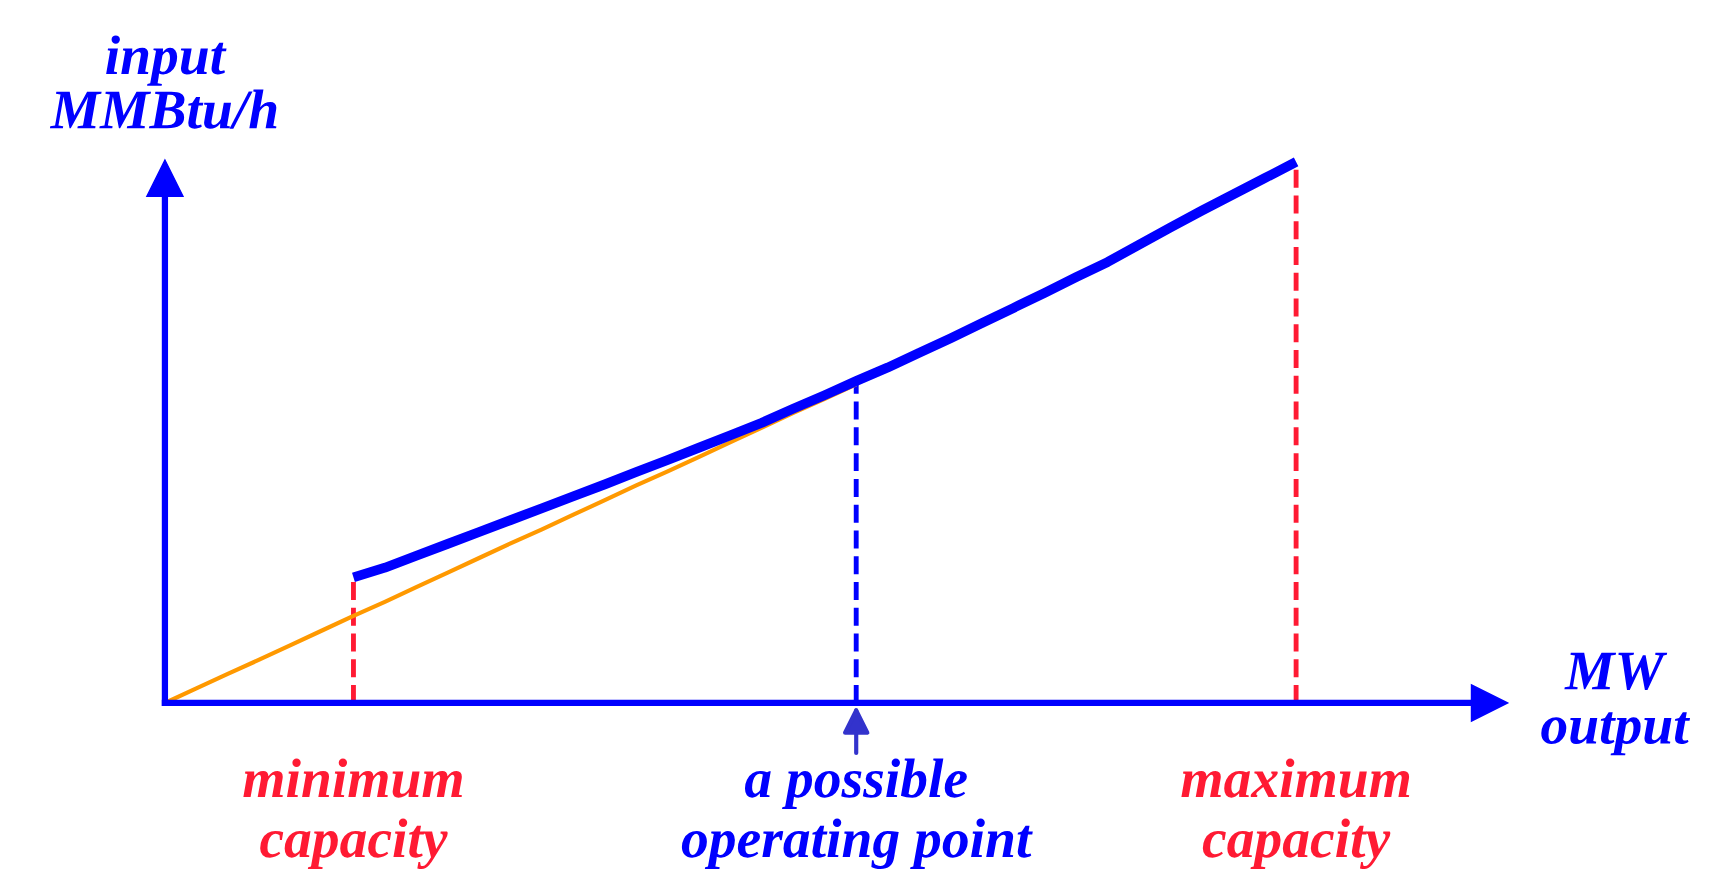 The height and width of the screenshot is (876, 1727). What do you see at coordinates (1295, 814) in the screenshot?
I see `text: maximum capacity` at bounding box center [1295, 814].